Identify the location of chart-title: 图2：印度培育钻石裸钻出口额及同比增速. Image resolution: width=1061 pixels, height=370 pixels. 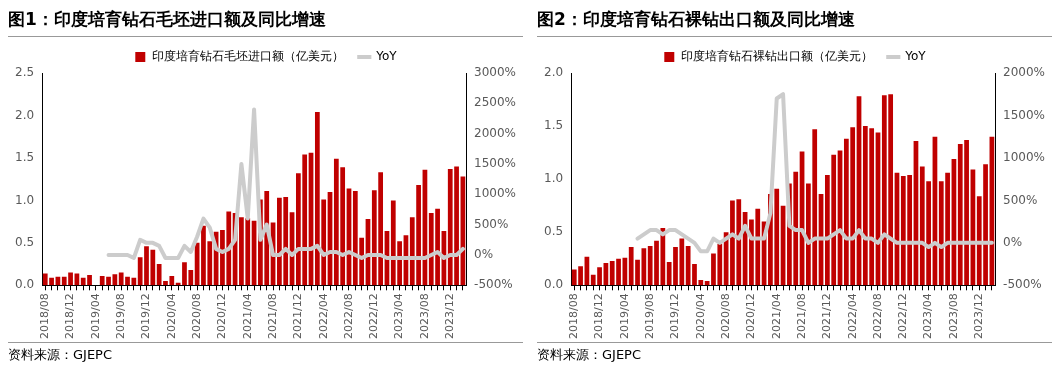
(794, 22).